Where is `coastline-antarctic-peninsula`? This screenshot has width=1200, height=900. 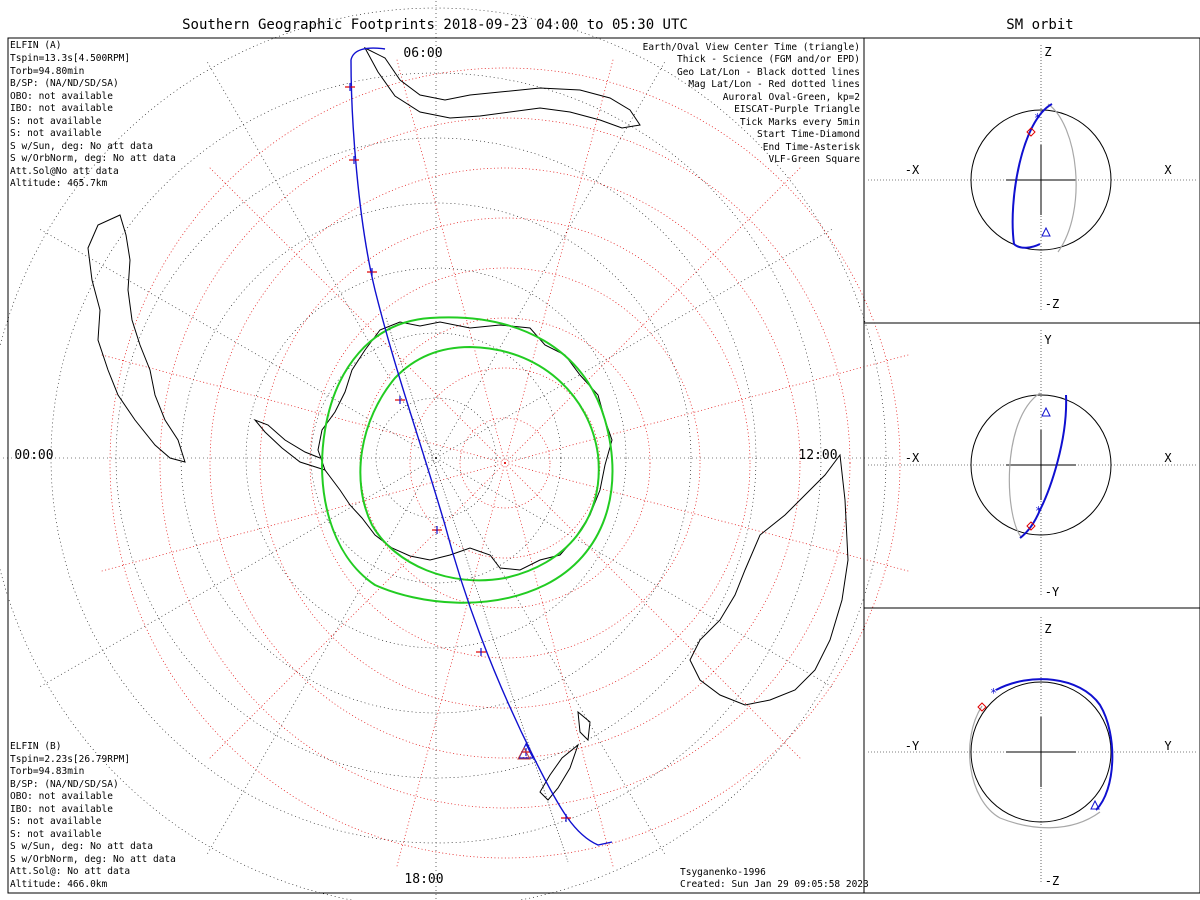
coastline-antarctic-peninsula is located at coordinates (289, 444).